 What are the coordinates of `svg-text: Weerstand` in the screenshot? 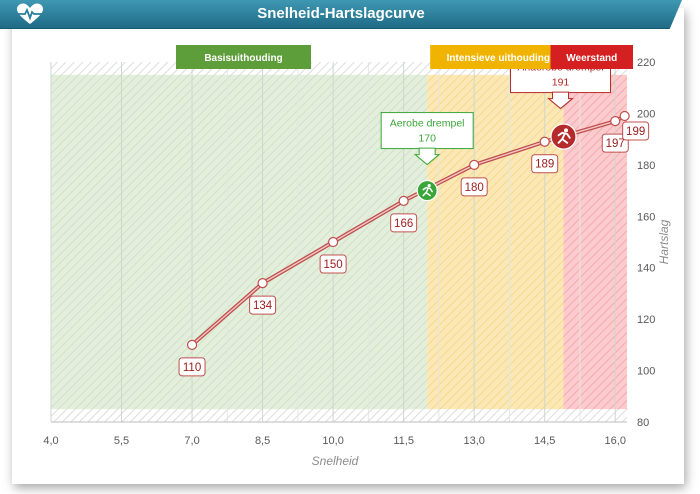 It's located at (591, 58).